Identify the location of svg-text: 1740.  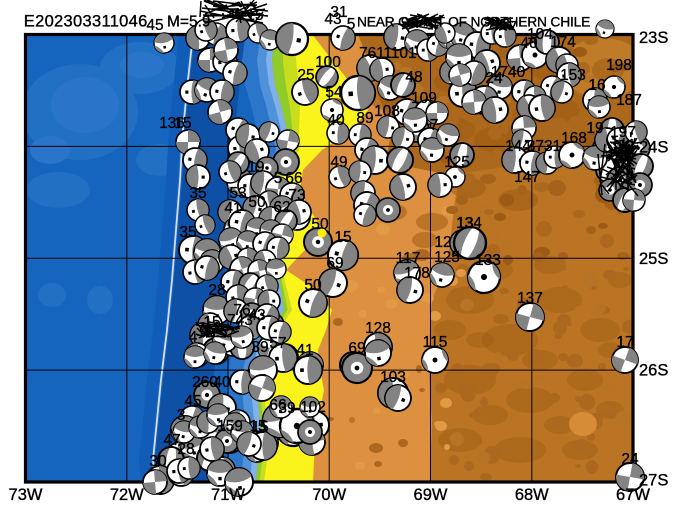
(508, 72).